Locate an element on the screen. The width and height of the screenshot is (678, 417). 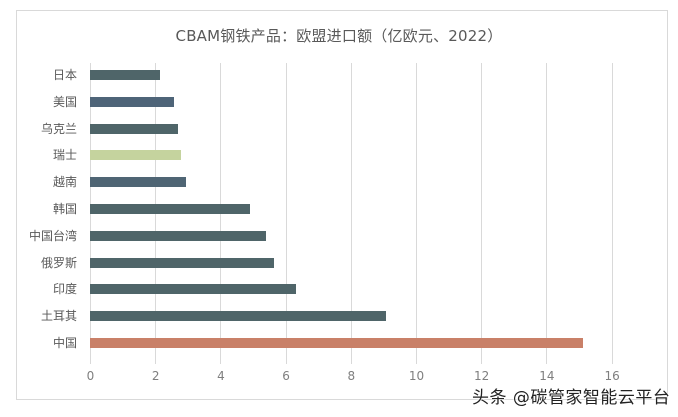
category-label: 韩国 is located at coordinates (64, 209).